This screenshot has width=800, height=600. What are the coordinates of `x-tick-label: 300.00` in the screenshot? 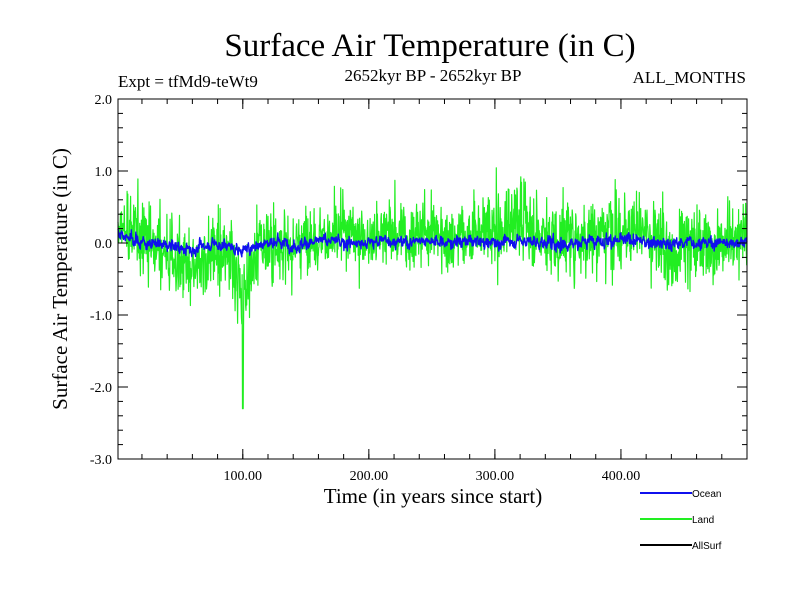 It's located at (495, 476).